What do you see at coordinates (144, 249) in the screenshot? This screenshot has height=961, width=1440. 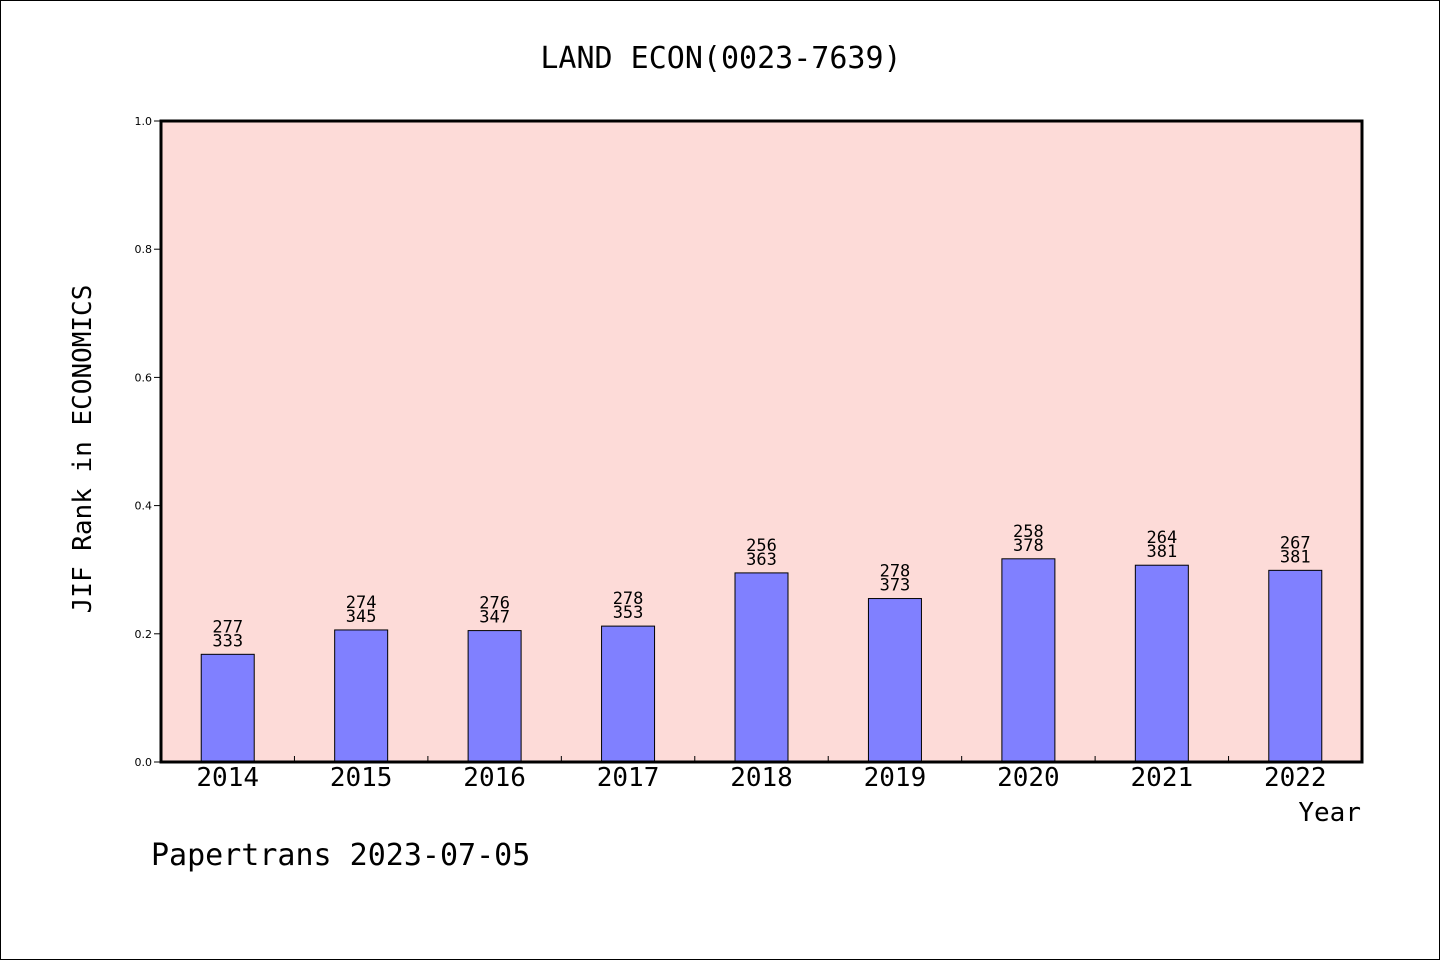 I see `y-tick-label: 0.8` at bounding box center [144, 249].